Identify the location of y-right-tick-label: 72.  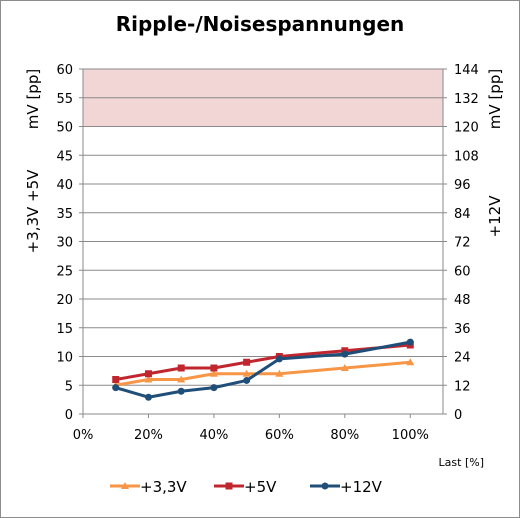
(462, 243).